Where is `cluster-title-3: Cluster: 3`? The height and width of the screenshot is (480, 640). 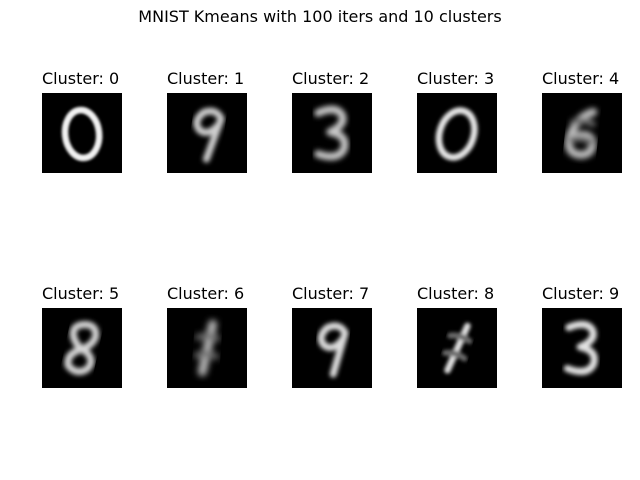
cluster-title-3: Cluster: 3 is located at coordinates (456, 78).